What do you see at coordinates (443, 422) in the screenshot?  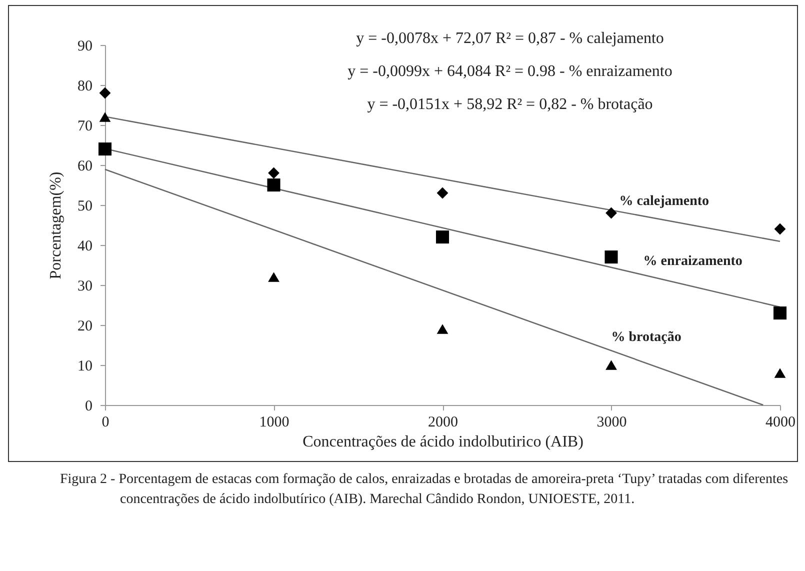 I see `x-tick-label: 2000` at bounding box center [443, 422].